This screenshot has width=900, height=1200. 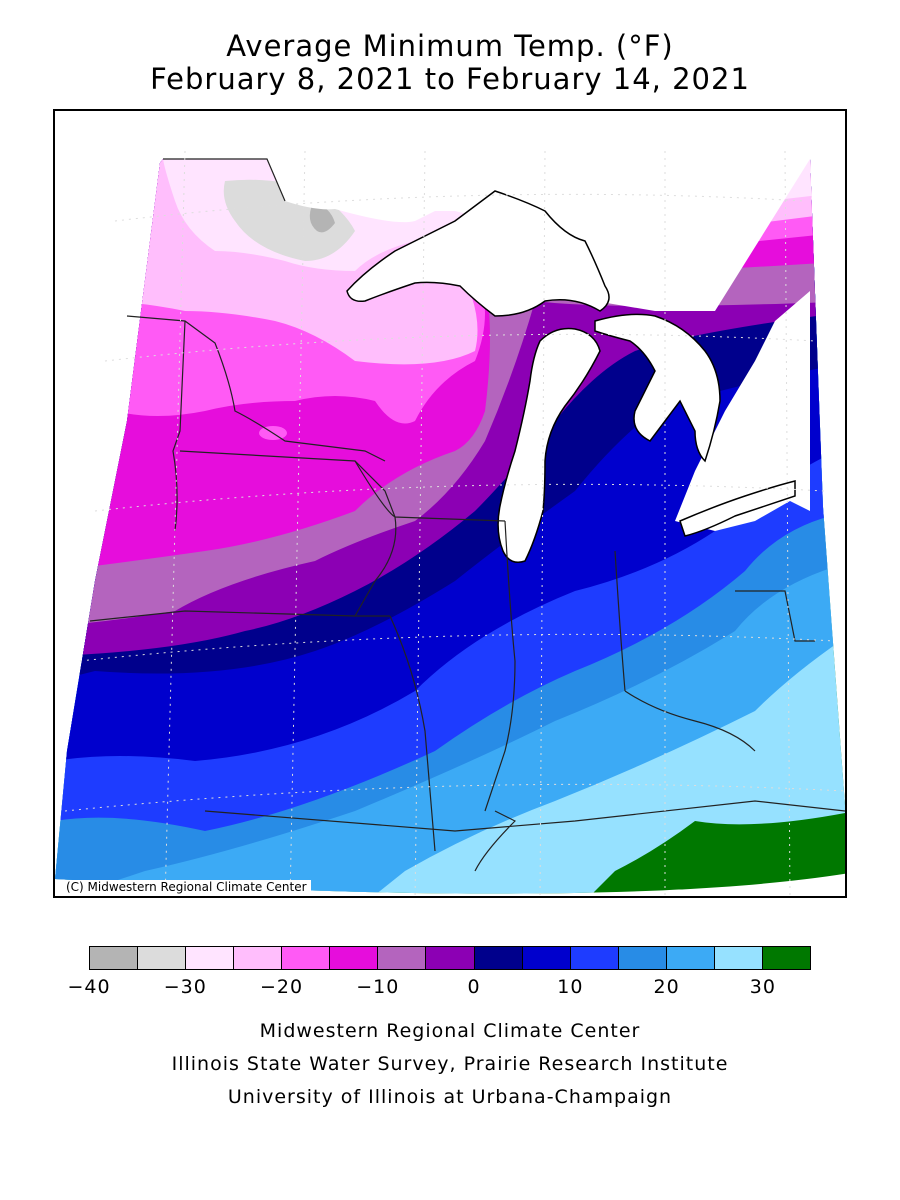 What do you see at coordinates (239, 616) in the screenshot?
I see `ia-mo-border` at bounding box center [239, 616].